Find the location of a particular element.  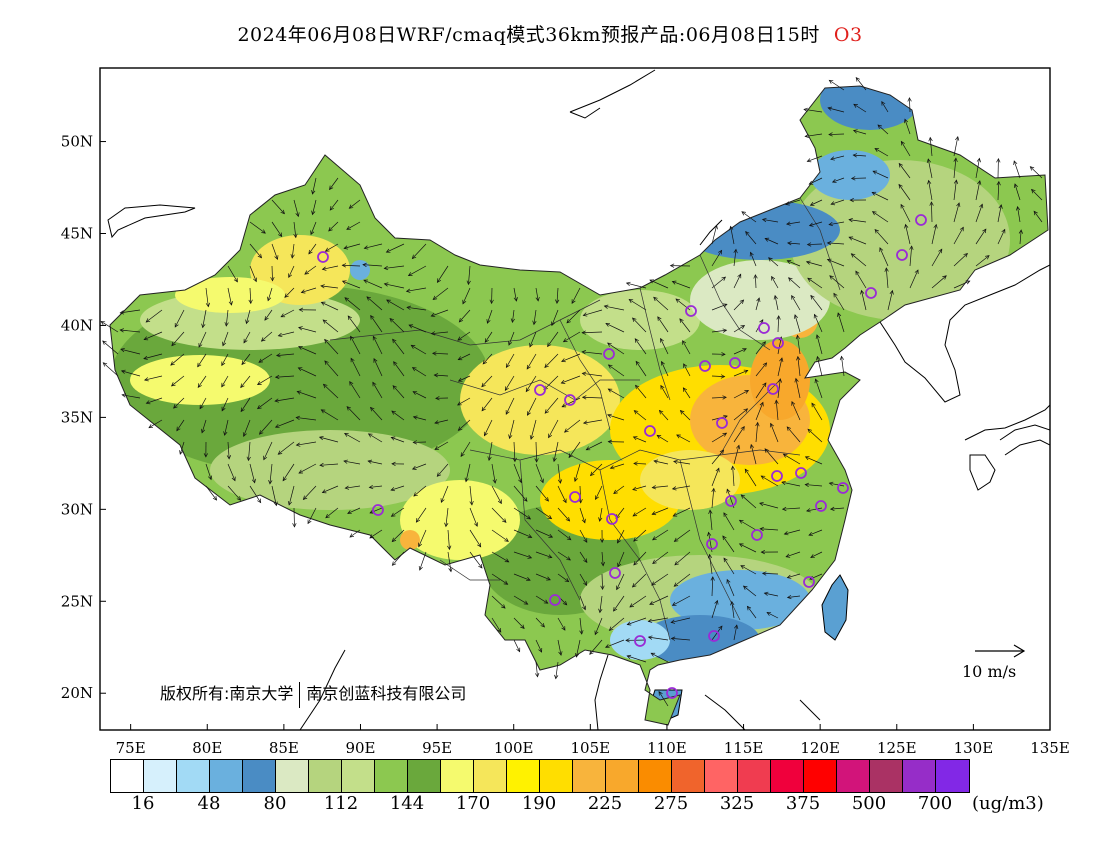

colorbar-label: 112 is located at coordinates (341, 803).